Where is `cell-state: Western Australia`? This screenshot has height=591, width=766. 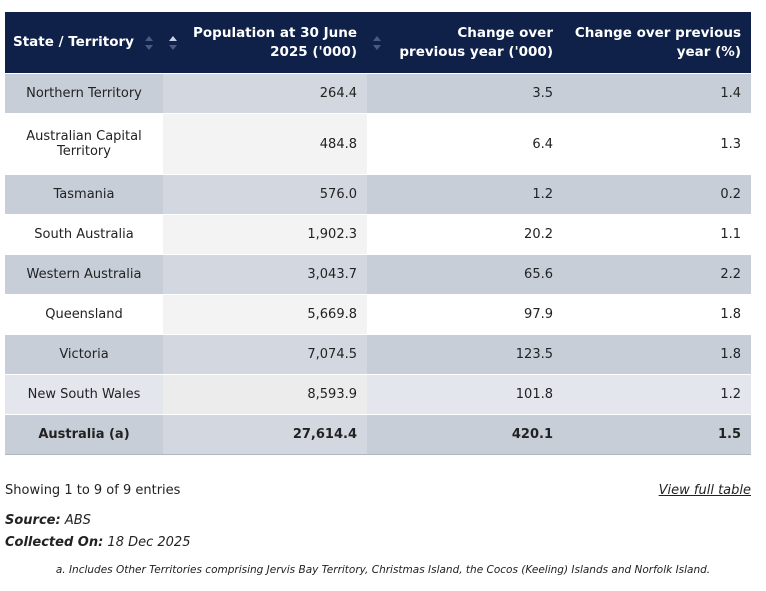 cell-state: Western Australia is located at coordinates (84, 274).